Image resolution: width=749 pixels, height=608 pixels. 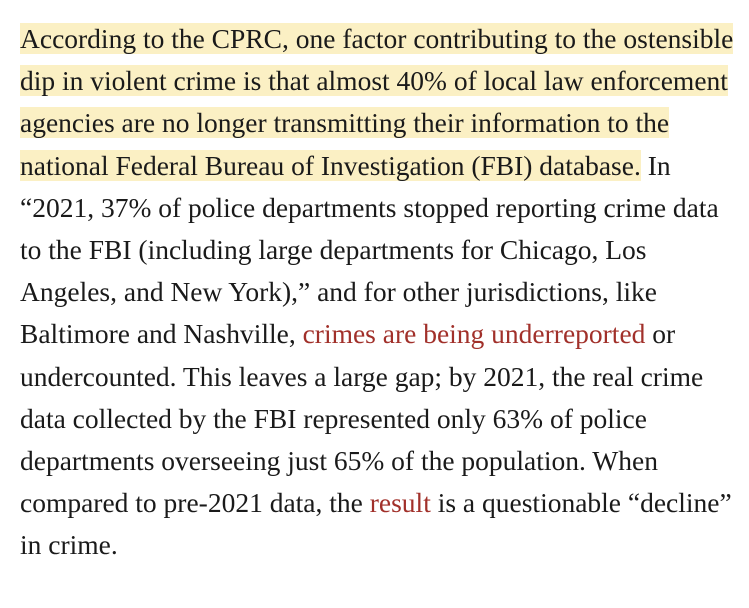 What do you see at coordinates (376, 524) in the screenshot?
I see `paragraph-text-3: is a questionable “decline” in crime.` at bounding box center [376, 524].